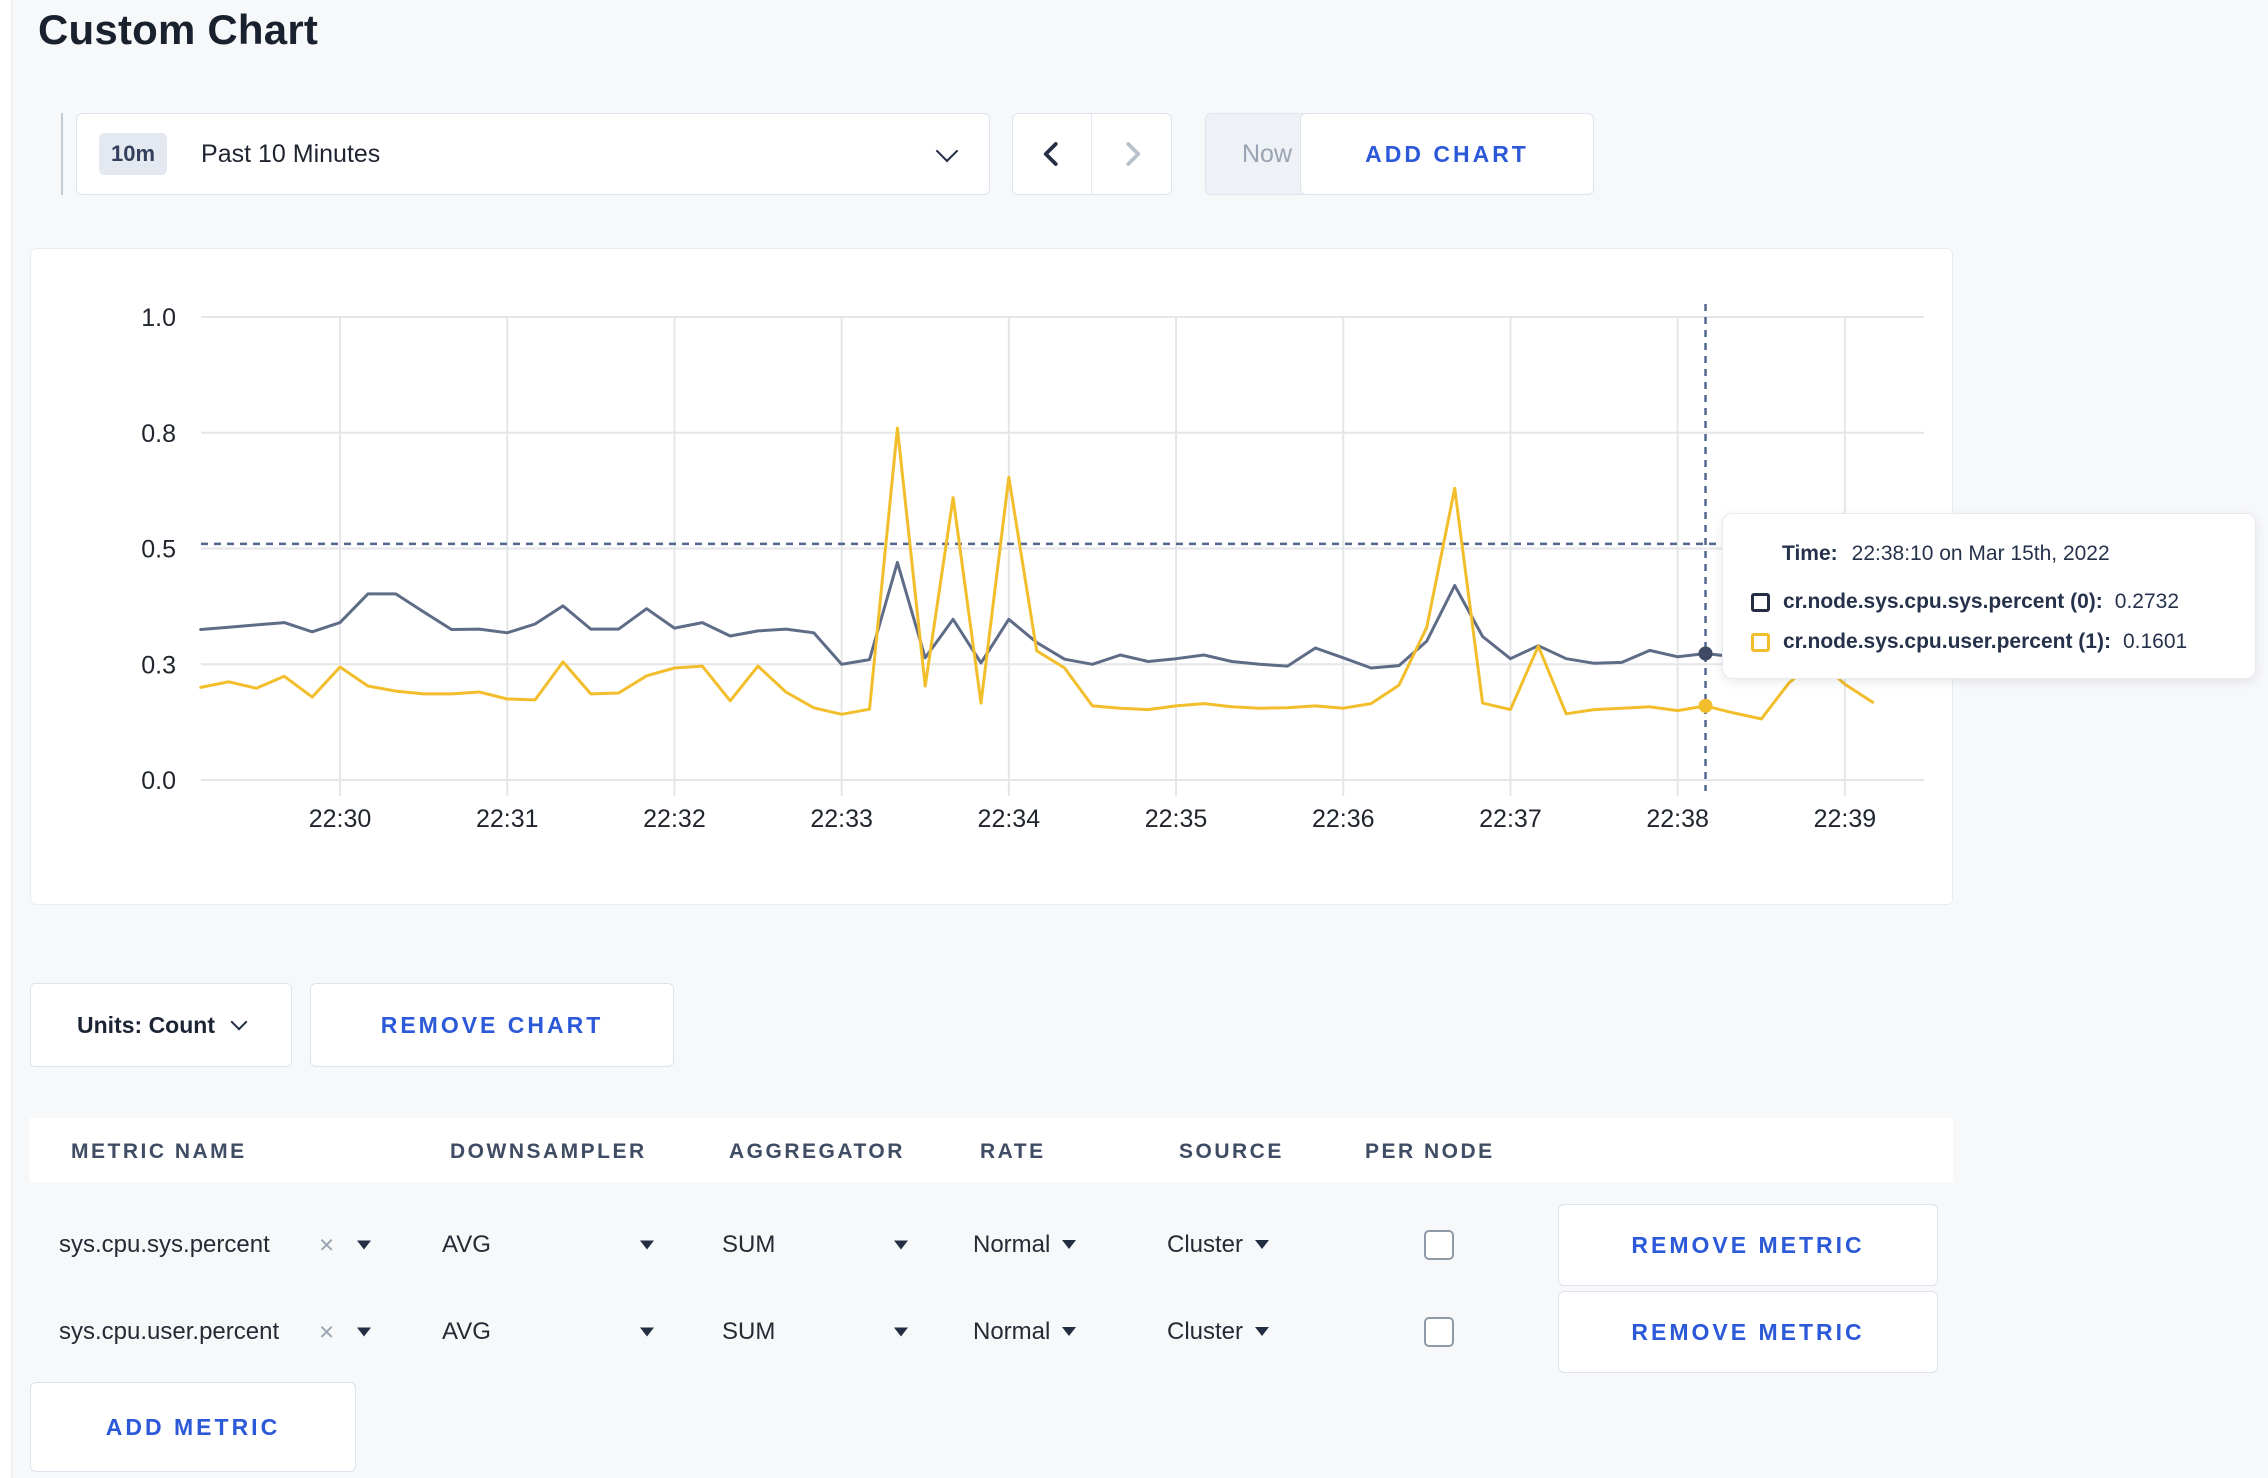  I want to click on y-axis-tick-label: 0.0, so click(158, 781).